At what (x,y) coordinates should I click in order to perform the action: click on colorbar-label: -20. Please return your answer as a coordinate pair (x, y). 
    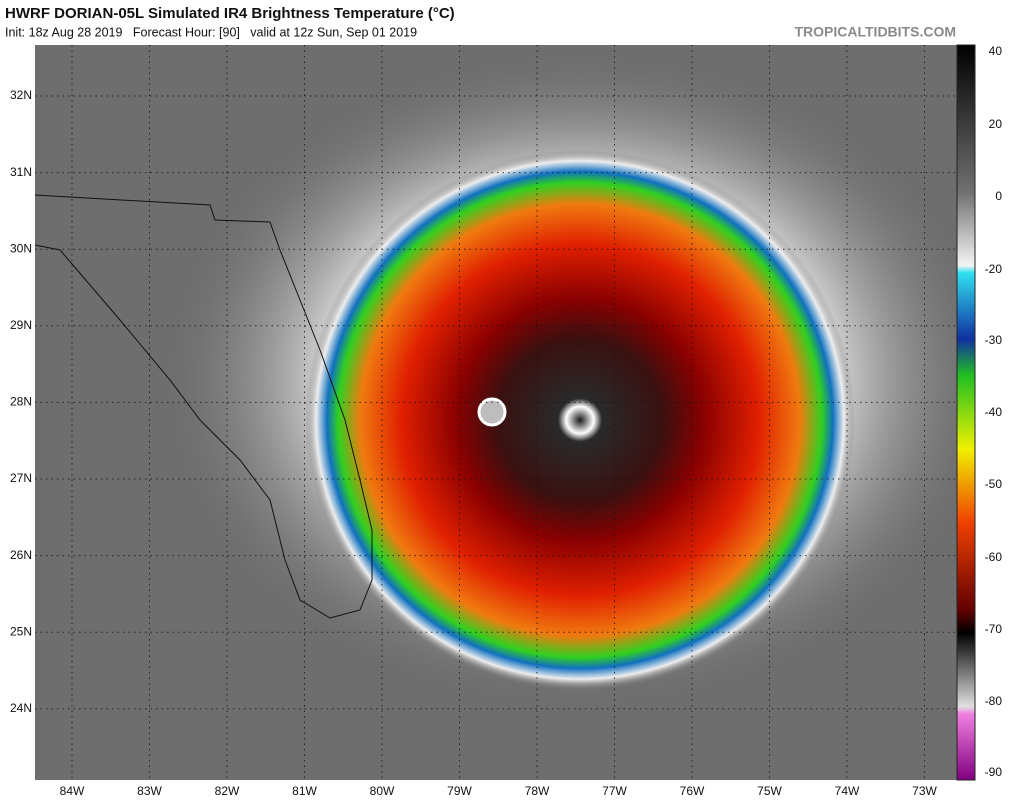
    Looking at the image, I should click on (994, 269).